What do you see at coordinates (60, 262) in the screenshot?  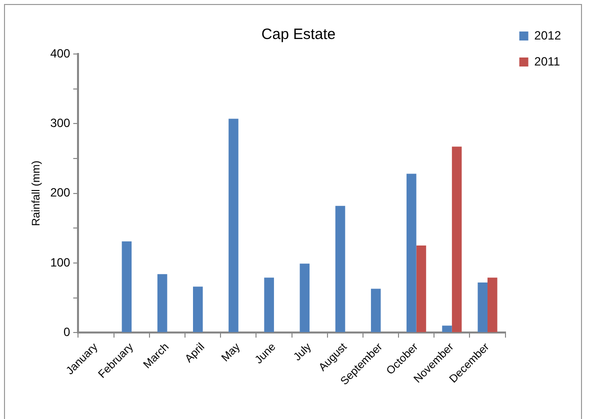 I see `y-tick-label: 100` at bounding box center [60, 262].